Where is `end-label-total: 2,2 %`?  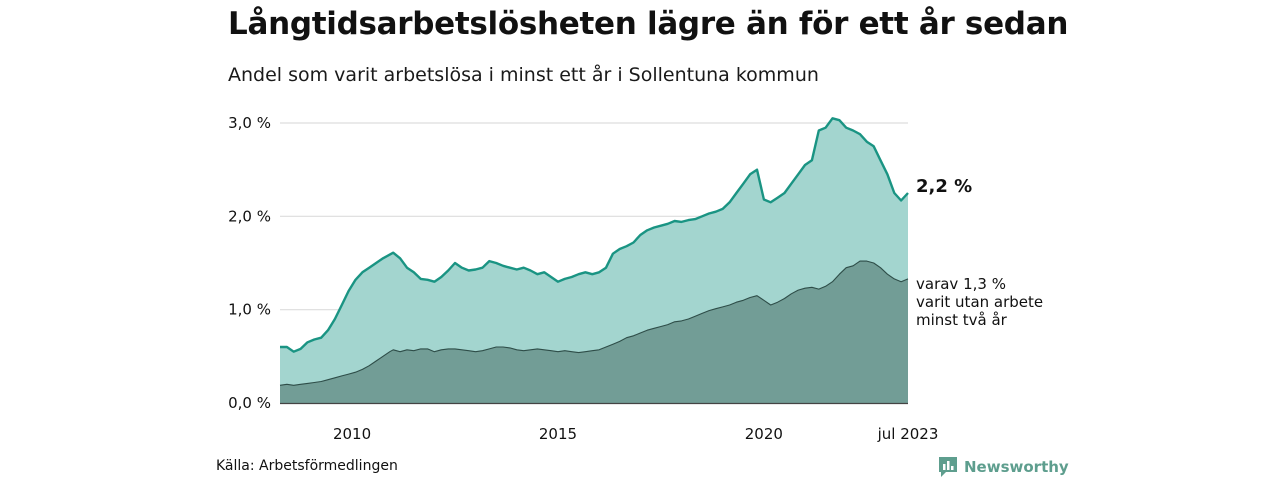 end-label-total: 2,2 % is located at coordinates (944, 186).